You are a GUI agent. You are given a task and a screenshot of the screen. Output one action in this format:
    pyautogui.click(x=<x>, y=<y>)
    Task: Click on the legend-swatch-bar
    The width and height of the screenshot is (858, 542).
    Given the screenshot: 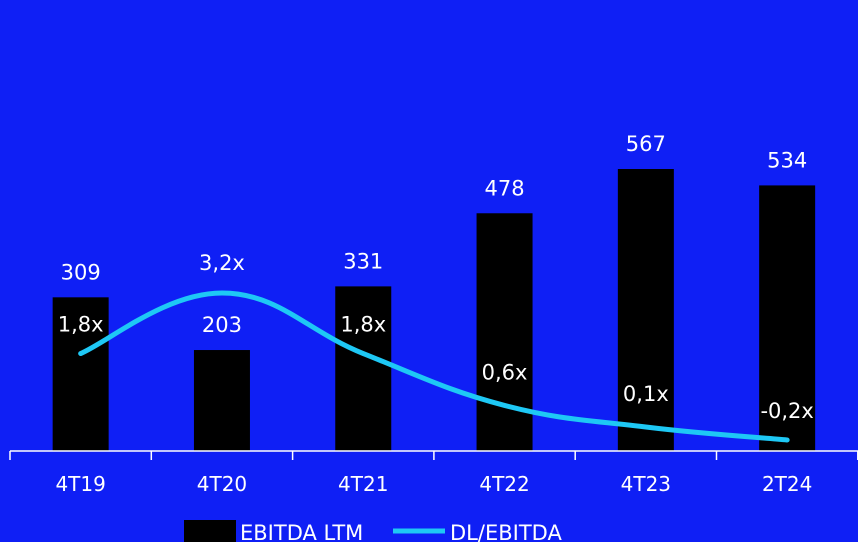 What is the action you would take?
    pyautogui.click(x=210, y=531)
    